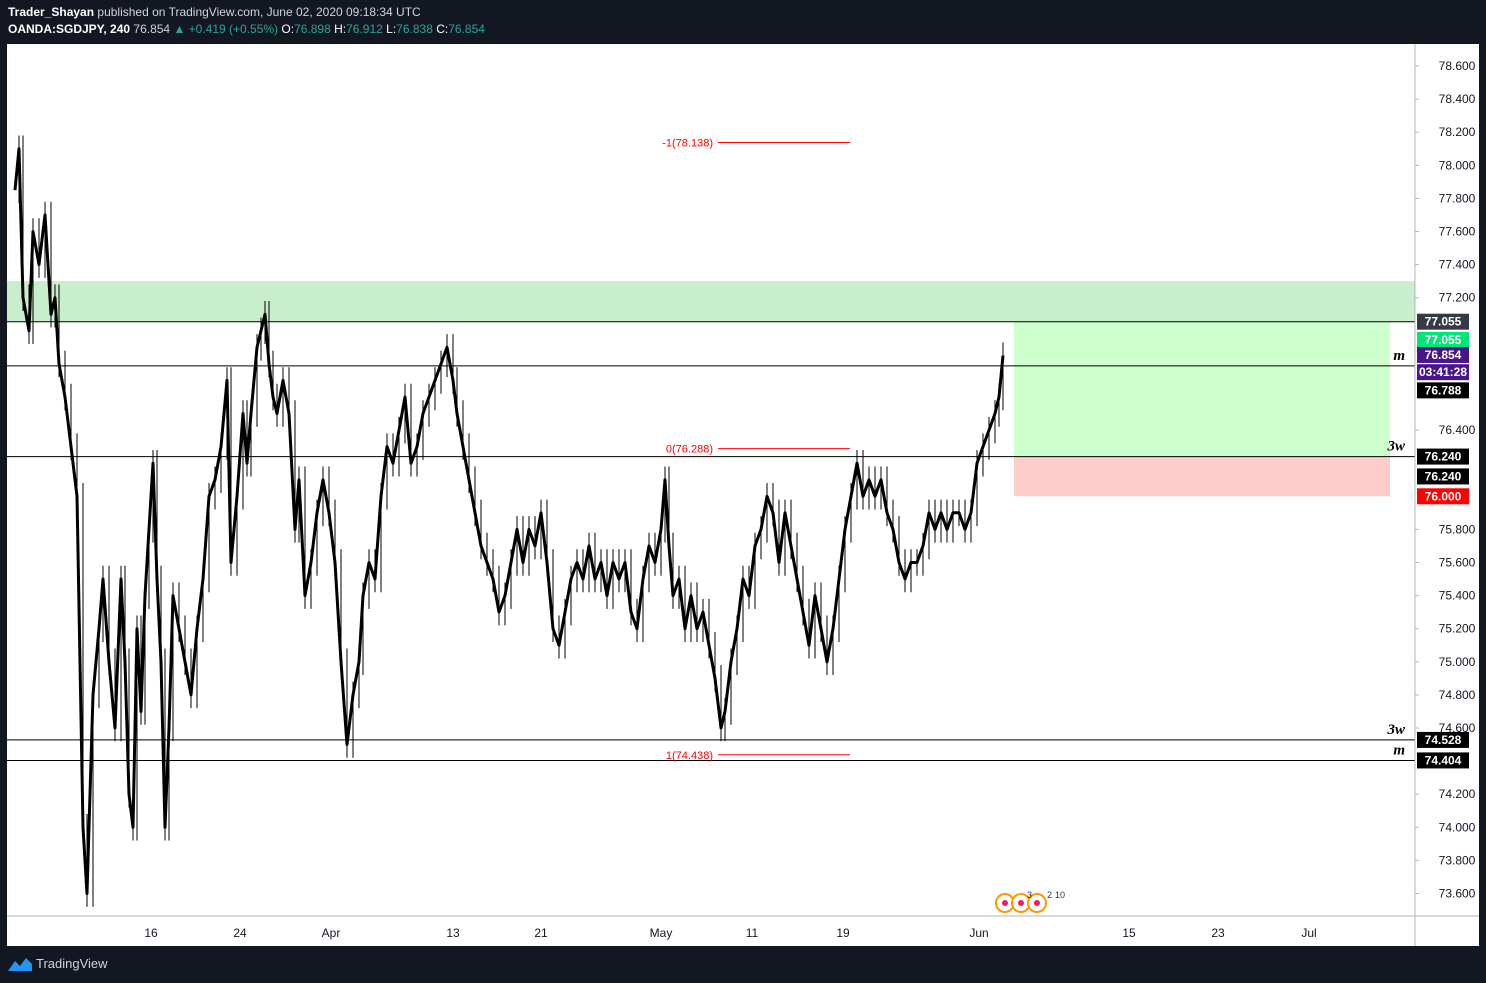  Describe the element at coordinates (240, 933) in the screenshot. I see `x-tick-label: 24` at that location.